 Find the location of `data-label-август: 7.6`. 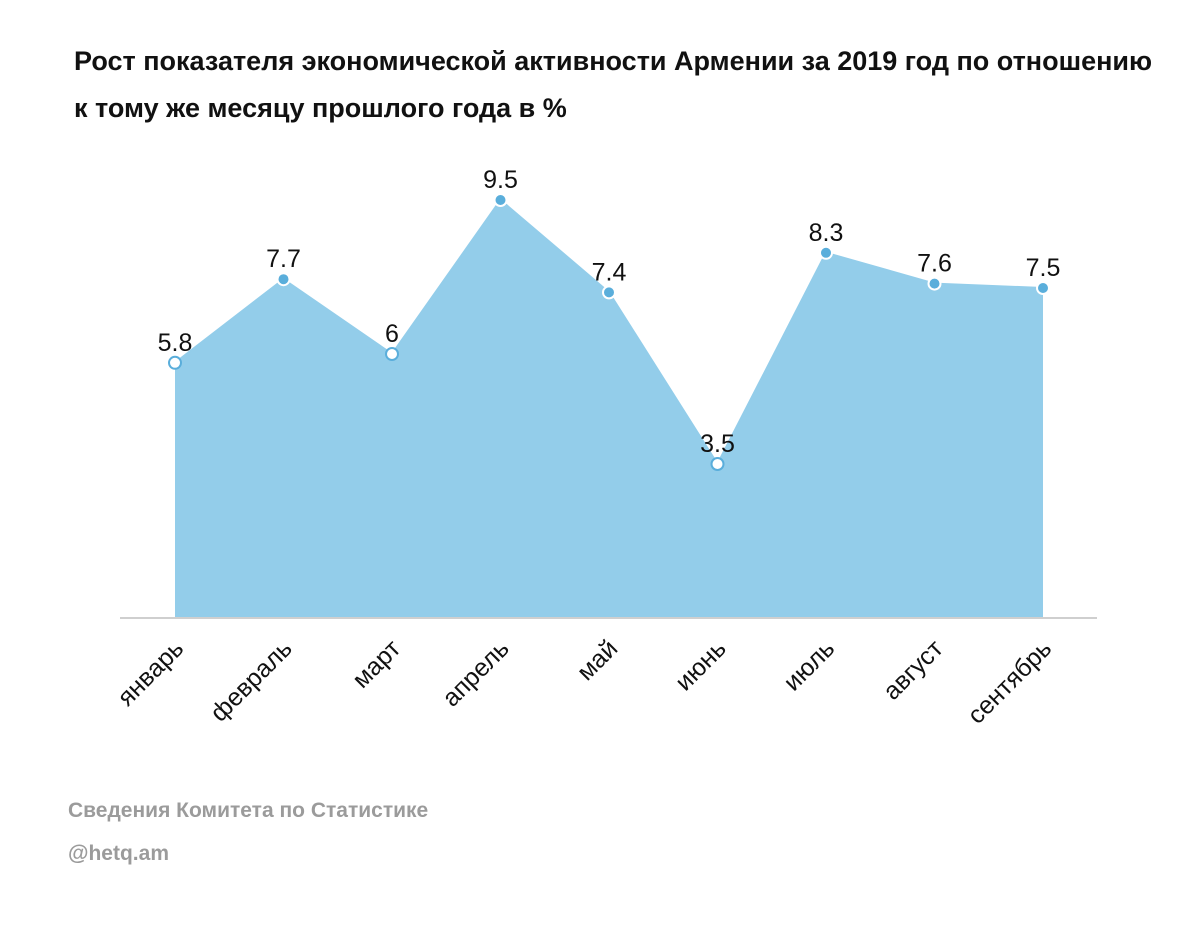

data-label-август: 7.6 is located at coordinates (934, 264).